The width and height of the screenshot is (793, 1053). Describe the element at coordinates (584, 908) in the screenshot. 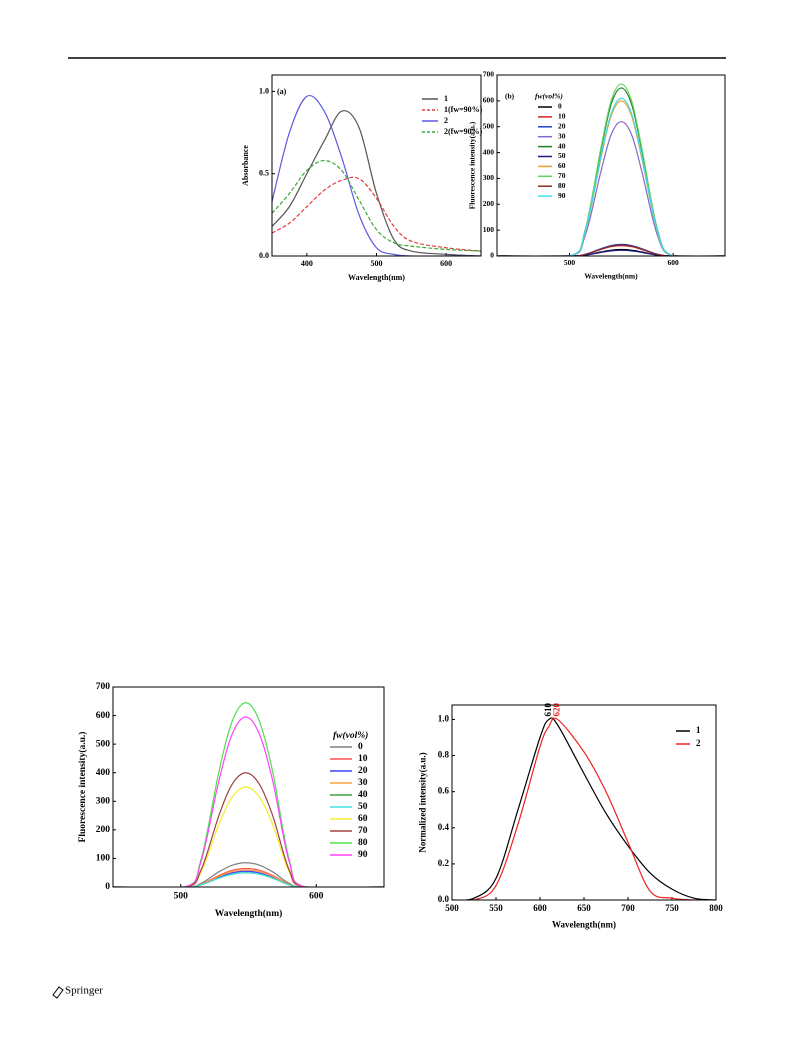

I see `x-tick-label: 650` at that location.